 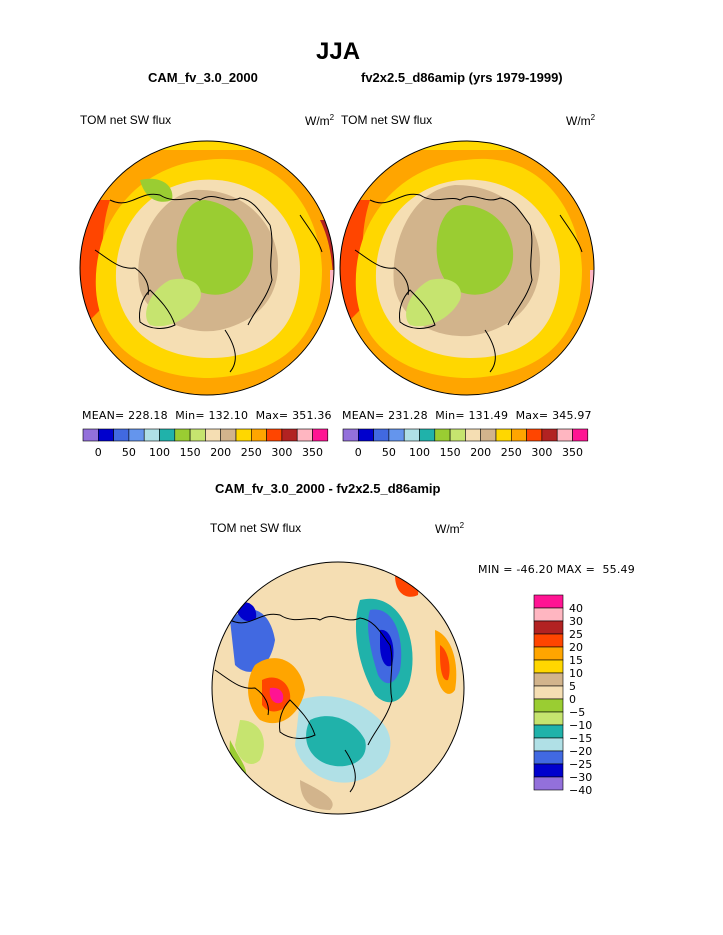 What do you see at coordinates (465, 443) in the screenshot?
I see `right-colorbar: 0 50 100 150 200 250 300 350` at bounding box center [465, 443].